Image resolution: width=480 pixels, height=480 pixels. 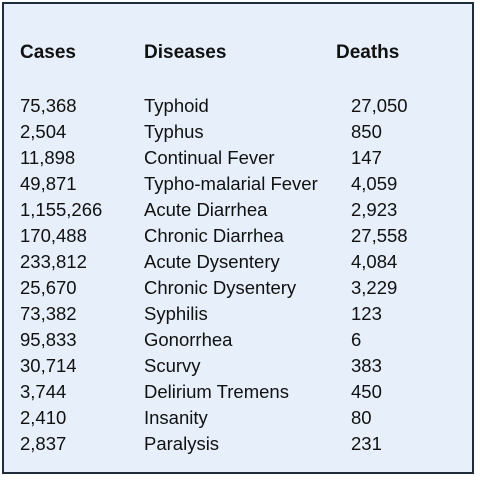 I want to click on table-row: 75,368 Typhoid 27,050, so click(x=238, y=106).